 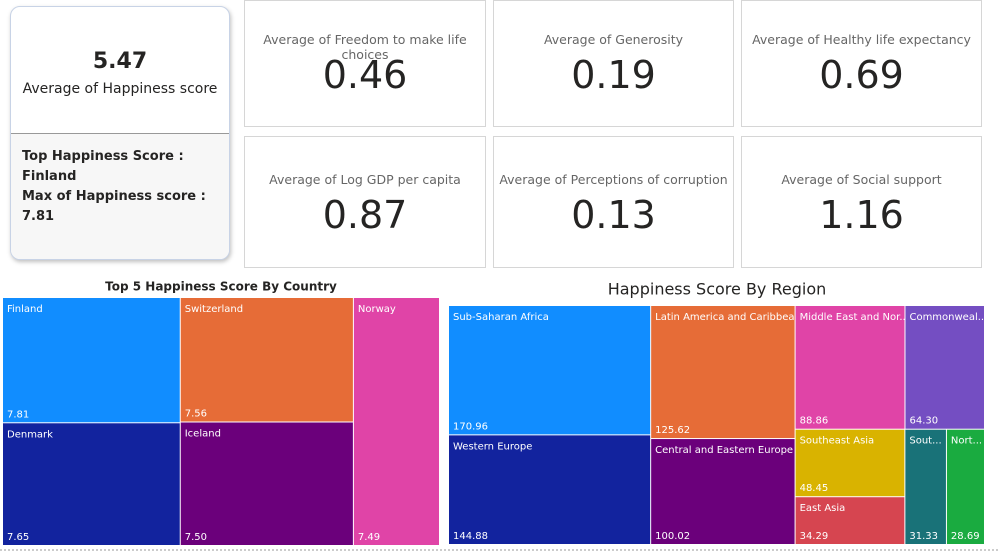 What do you see at coordinates (724, 450) in the screenshot?
I see `tile-label: Central and Eastern Europe` at bounding box center [724, 450].